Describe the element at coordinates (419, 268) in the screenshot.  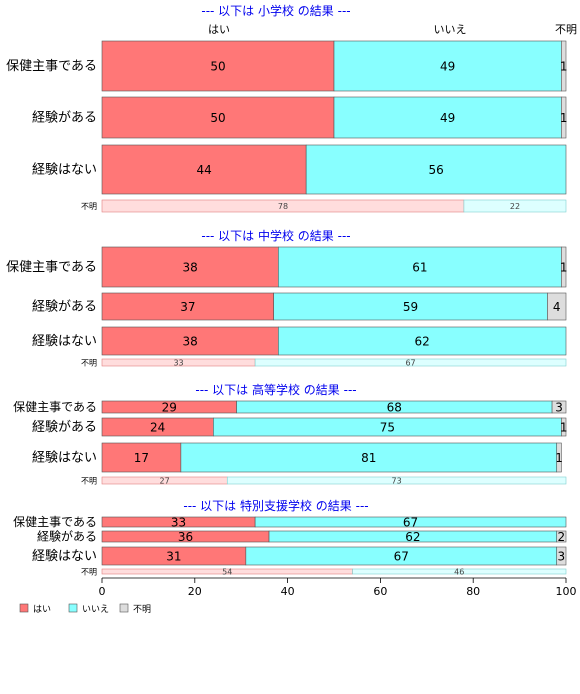
I see `data-label-no: 61` at that location.